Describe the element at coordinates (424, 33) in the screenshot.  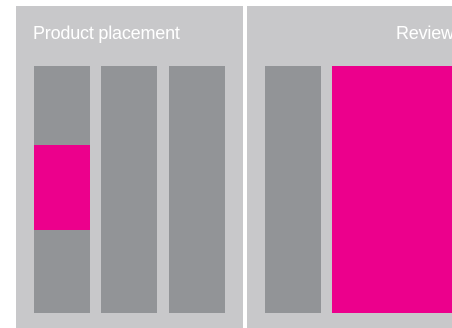
I see `review-title: Review` at that location.